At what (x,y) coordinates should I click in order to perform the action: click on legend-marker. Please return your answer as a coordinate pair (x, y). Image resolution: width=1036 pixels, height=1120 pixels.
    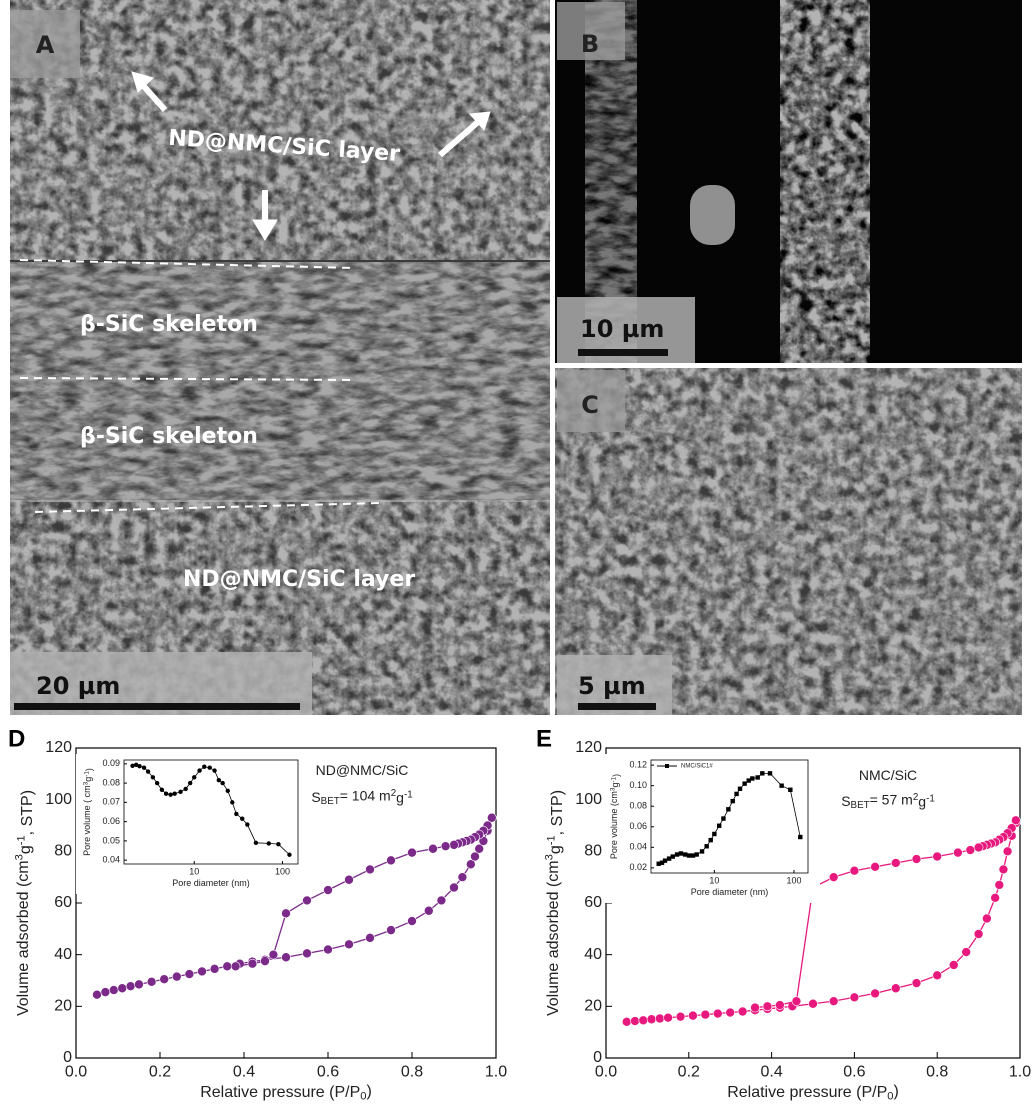
    Looking at the image, I should click on (667, 766).